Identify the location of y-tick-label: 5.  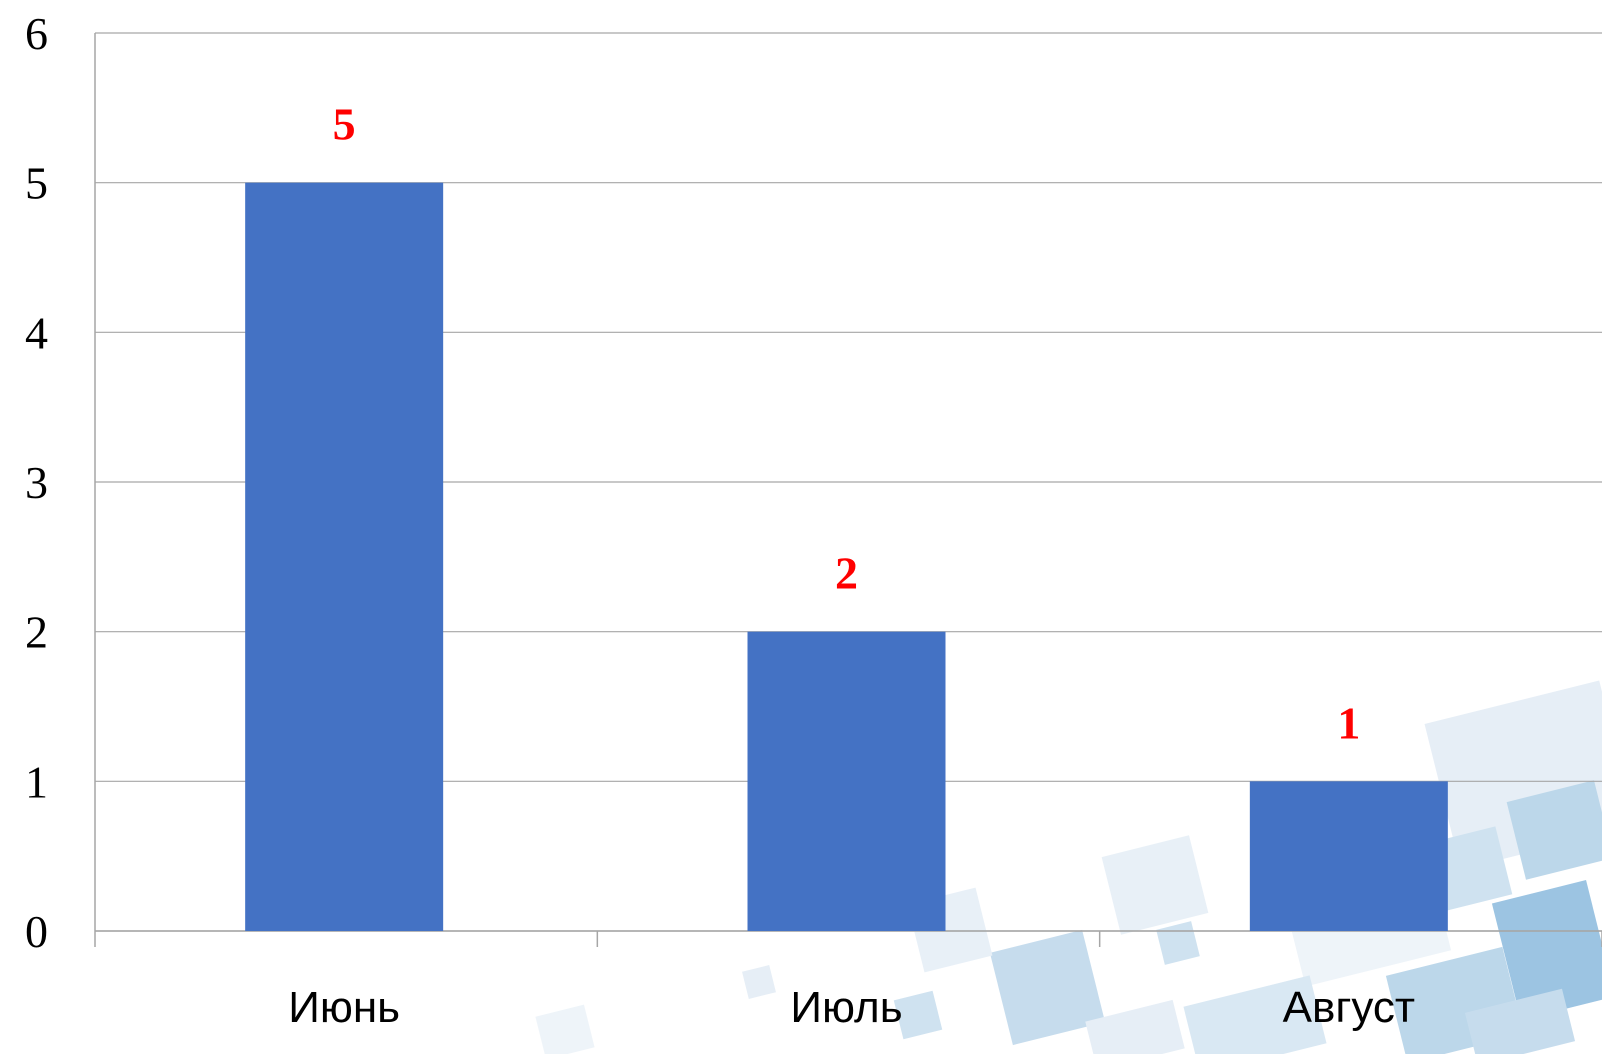
(36, 183).